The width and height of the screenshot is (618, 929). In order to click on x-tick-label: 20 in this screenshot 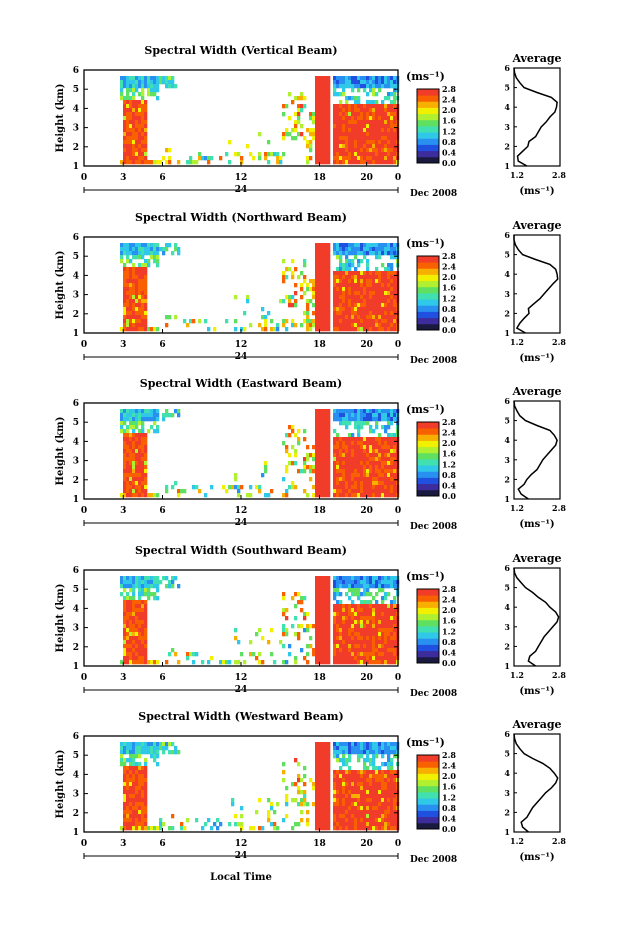, I will do `click(366, 511)`.